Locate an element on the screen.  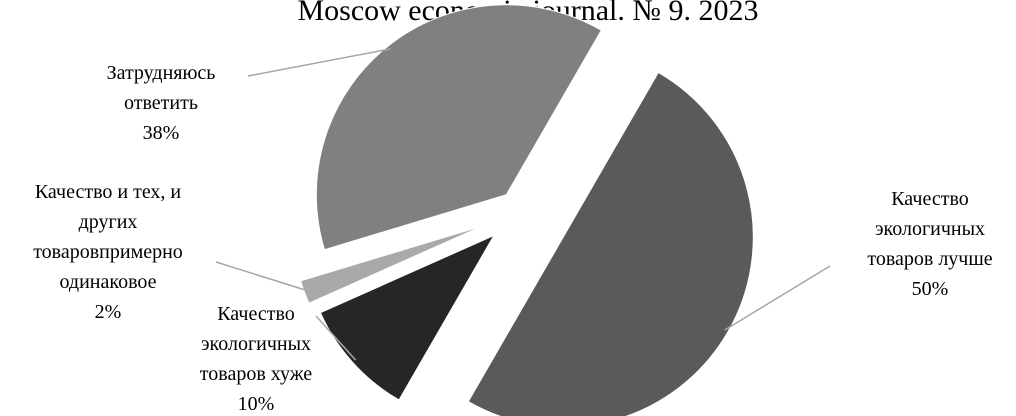
slice-category-label-3: Затрудняюсь is located at coordinates (161, 73).